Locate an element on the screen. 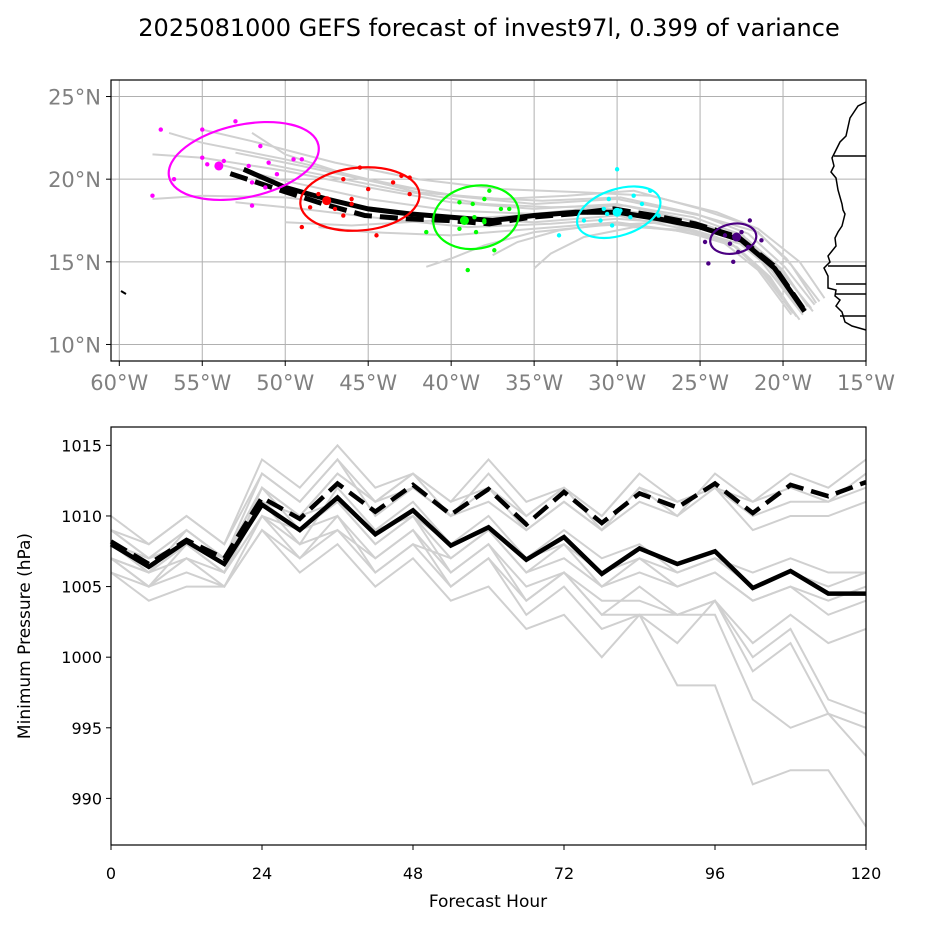 This screenshot has width=929, height=926. mean-pressure-solid is located at coordinates (487, 545).